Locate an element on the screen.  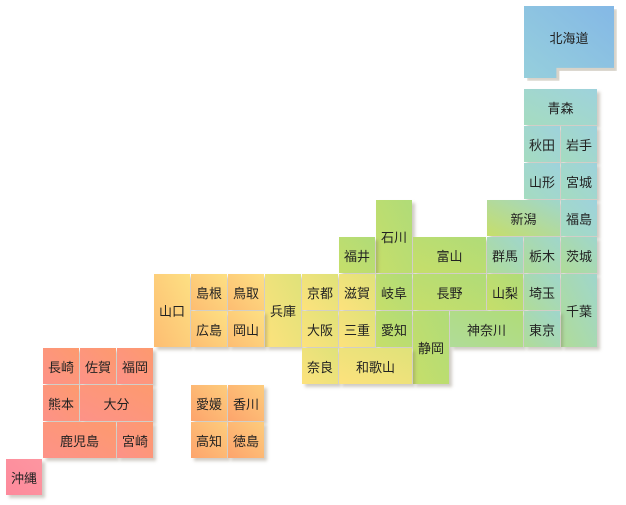
prefecture-label: 熊本 is located at coordinates (60, 405).